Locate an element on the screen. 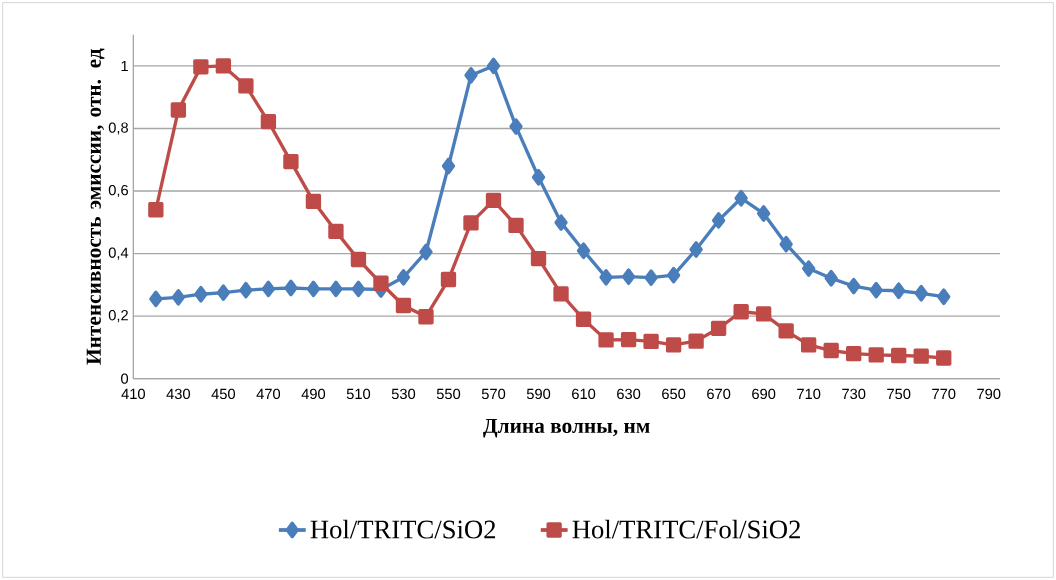  x-tick-label: 630 is located at coordinates (629, 394).